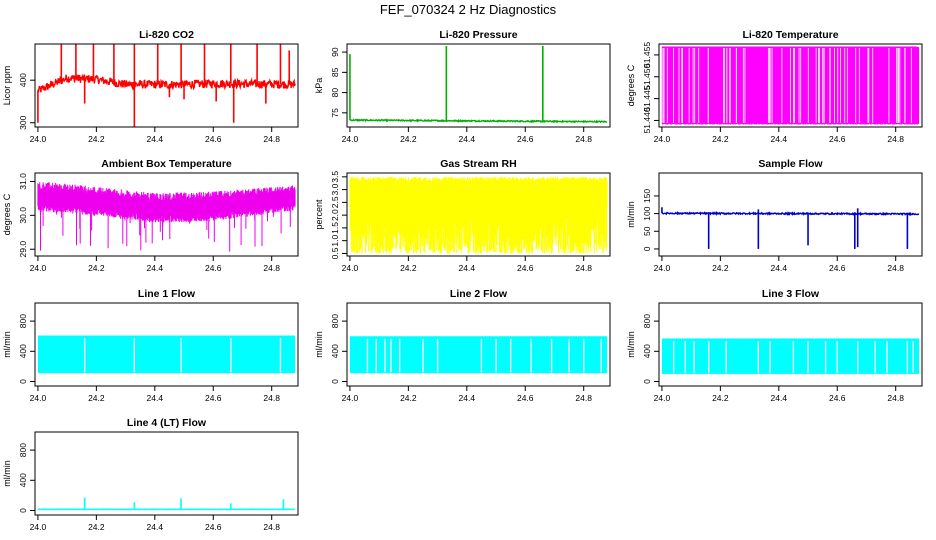 This screenshot has height=540, width=936. What do you see at coordinates (23, 215) in the screenshot?
I see `y-tick-label: 30.0` at bounding box center [23, 215].